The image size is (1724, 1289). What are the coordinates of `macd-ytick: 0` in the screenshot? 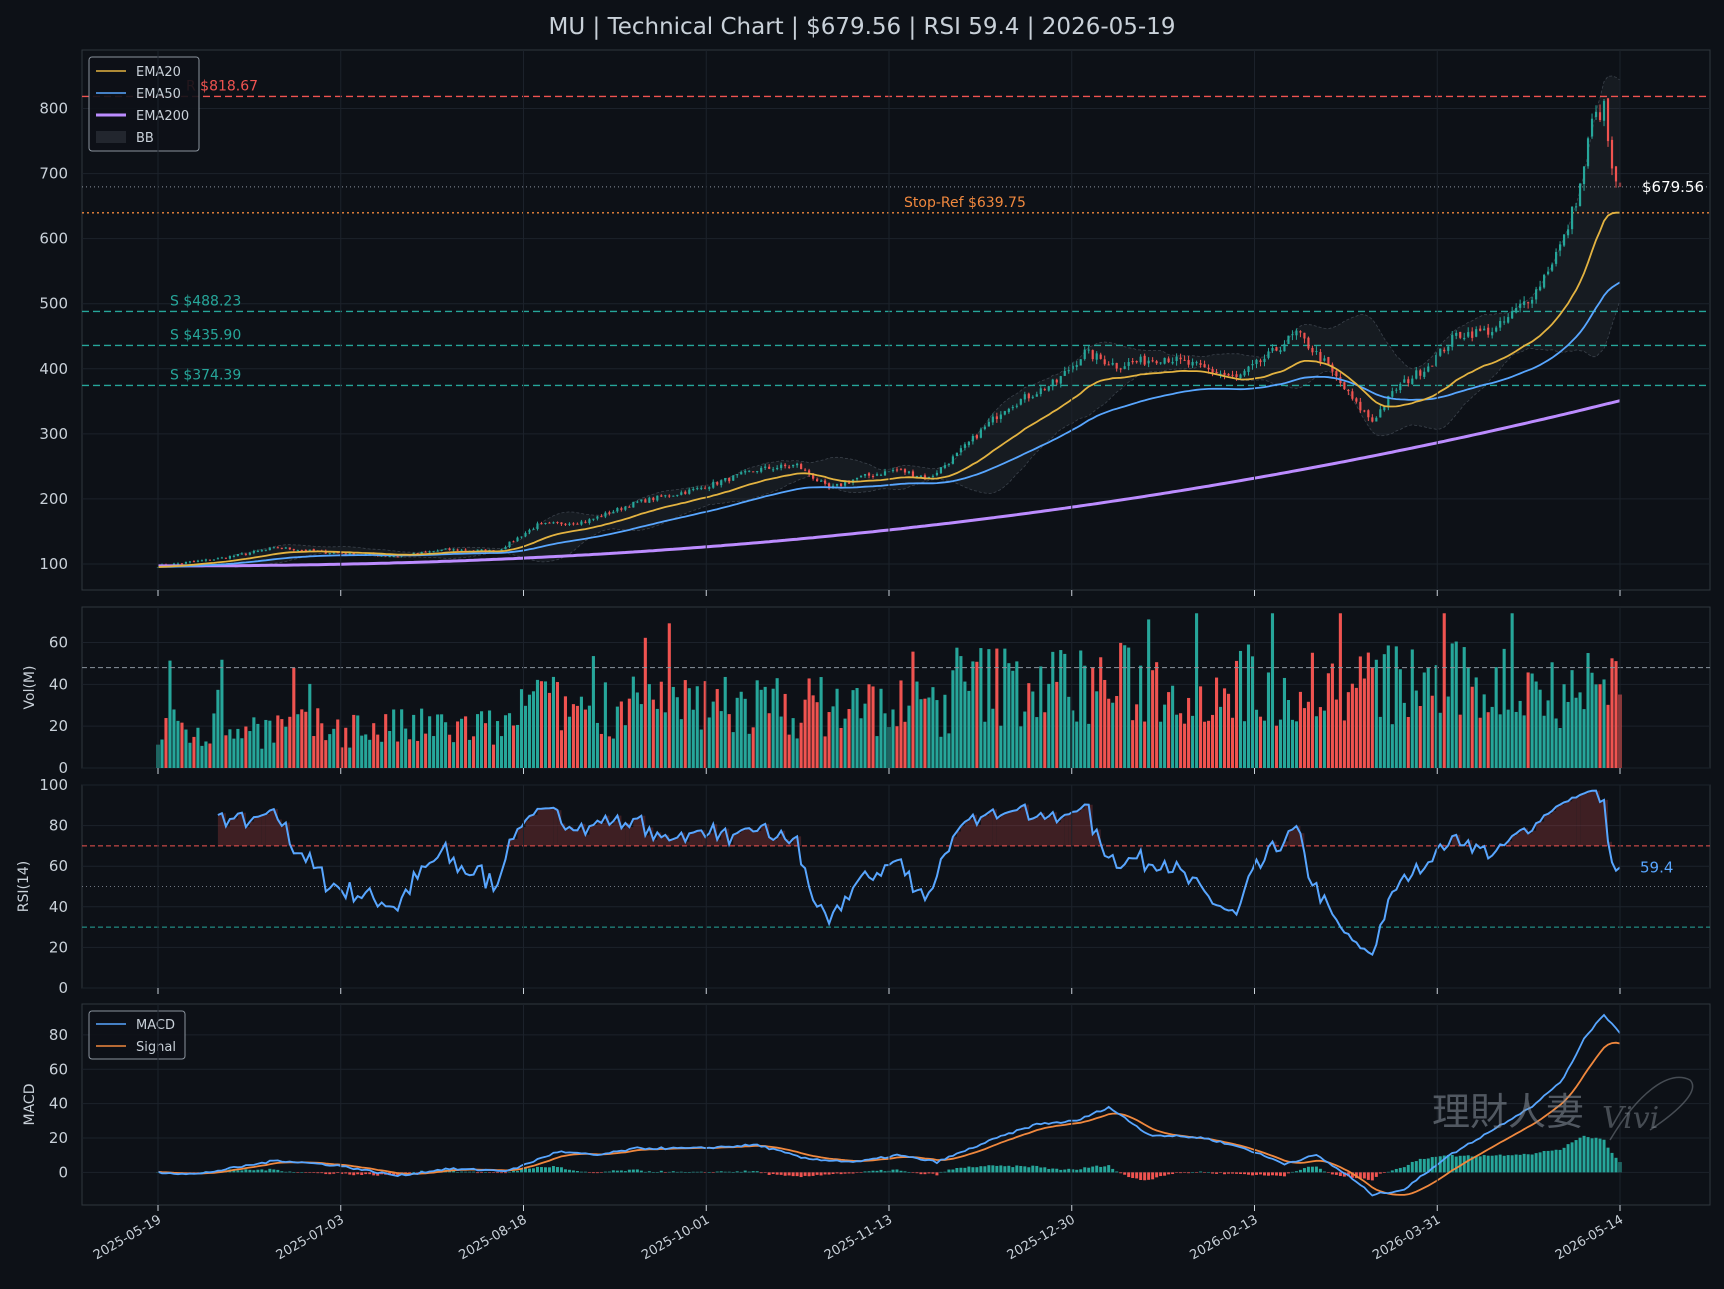 It's located at (63, 1172).